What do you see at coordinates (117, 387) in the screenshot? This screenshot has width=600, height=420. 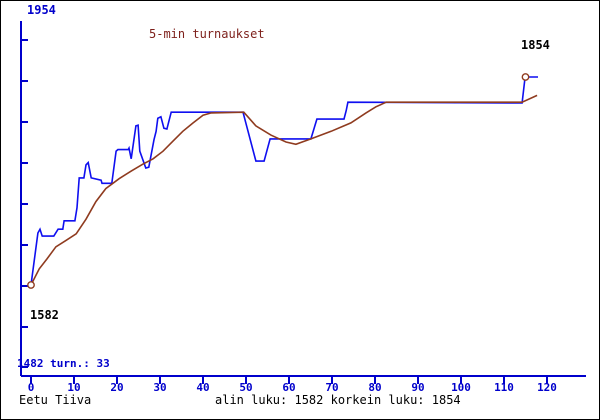 I see `x-tick-label: 20` at bounding box center [117, 387].